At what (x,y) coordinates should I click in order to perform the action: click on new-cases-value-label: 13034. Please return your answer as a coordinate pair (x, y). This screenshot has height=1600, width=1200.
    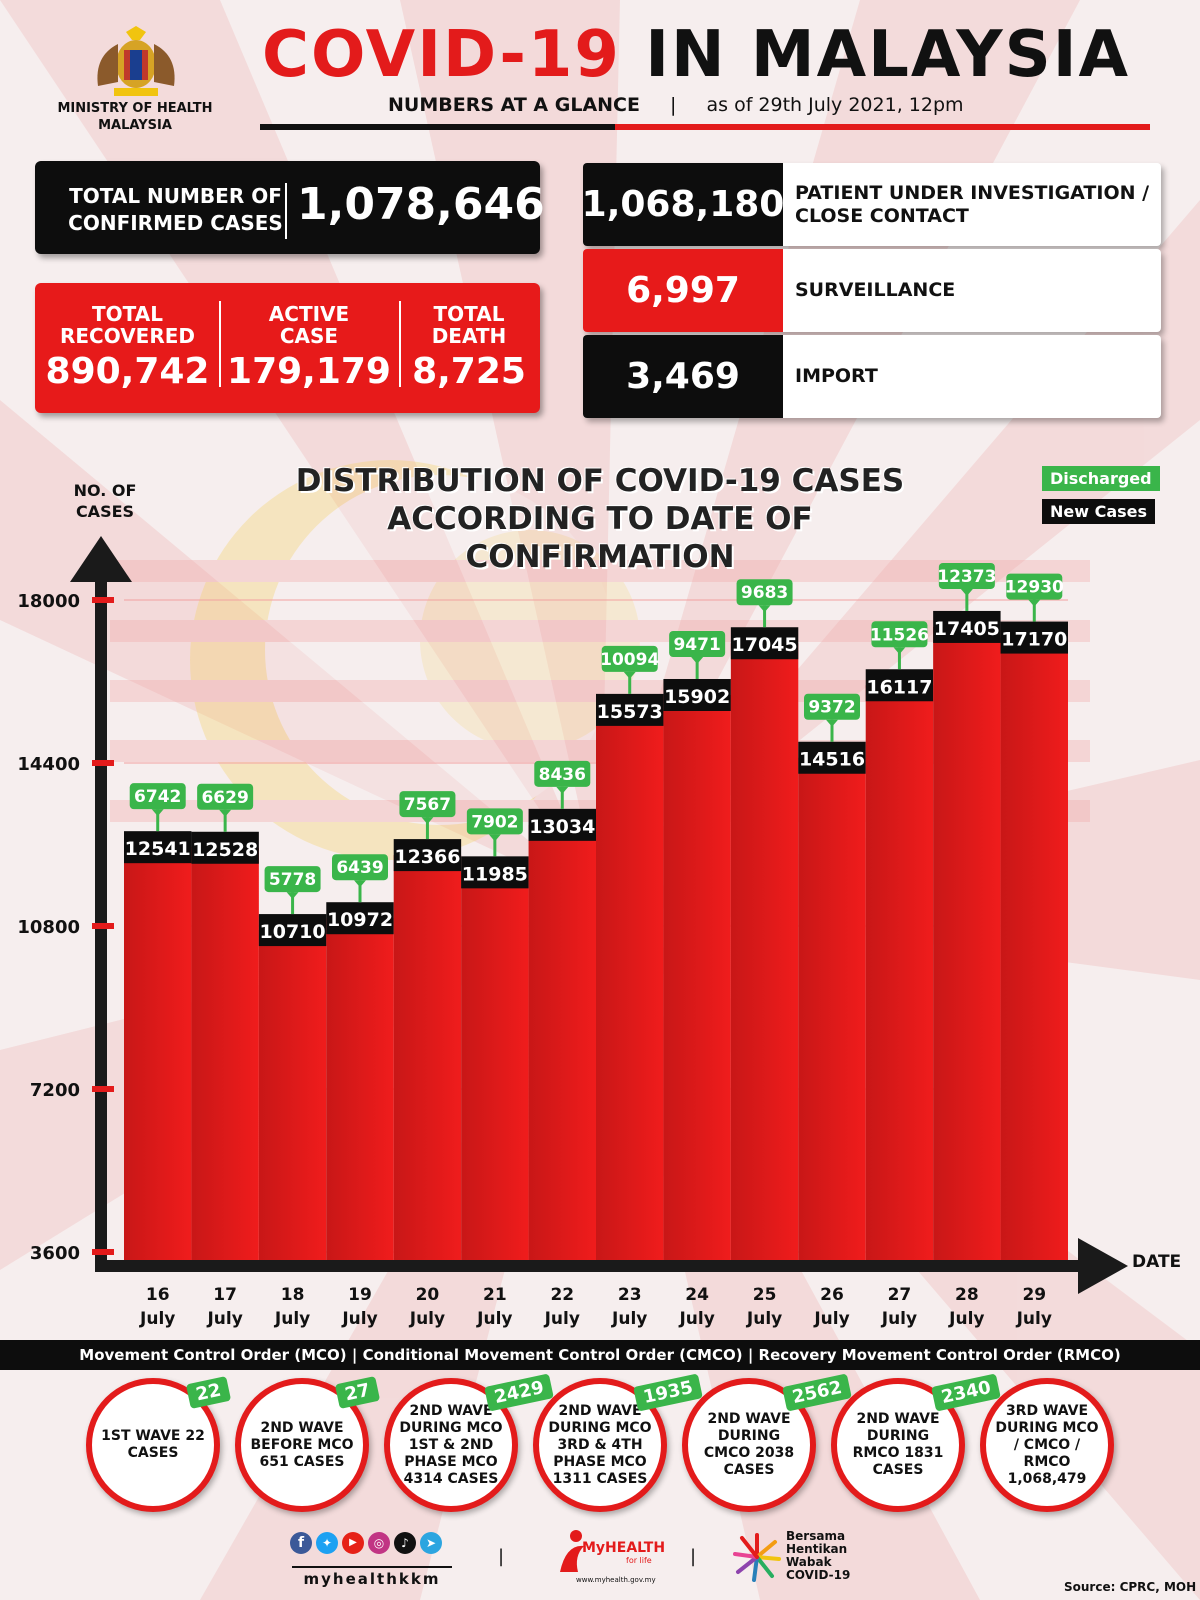
    Looking at the image, I should click on (562, 827).